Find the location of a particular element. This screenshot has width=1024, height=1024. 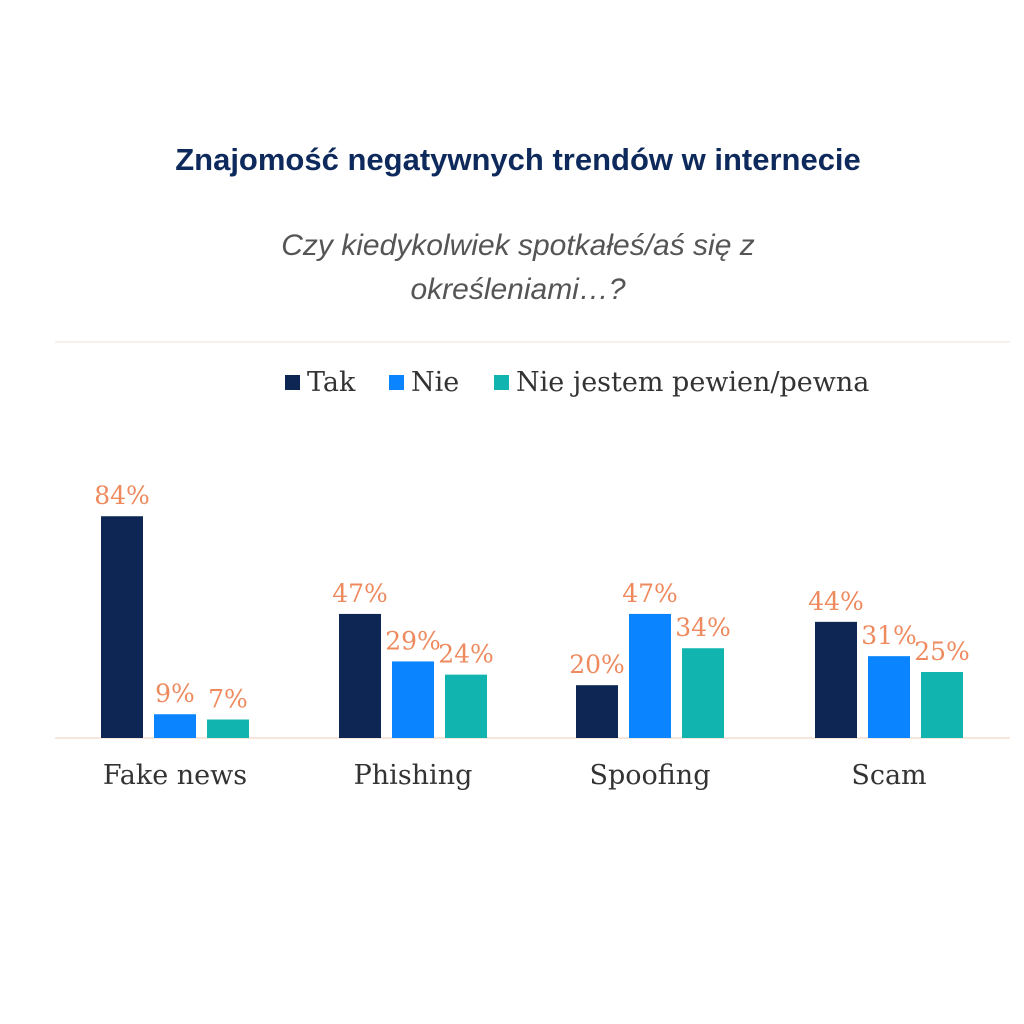

value-label-scam-nie: 31% is located at coordinates (889, 635).